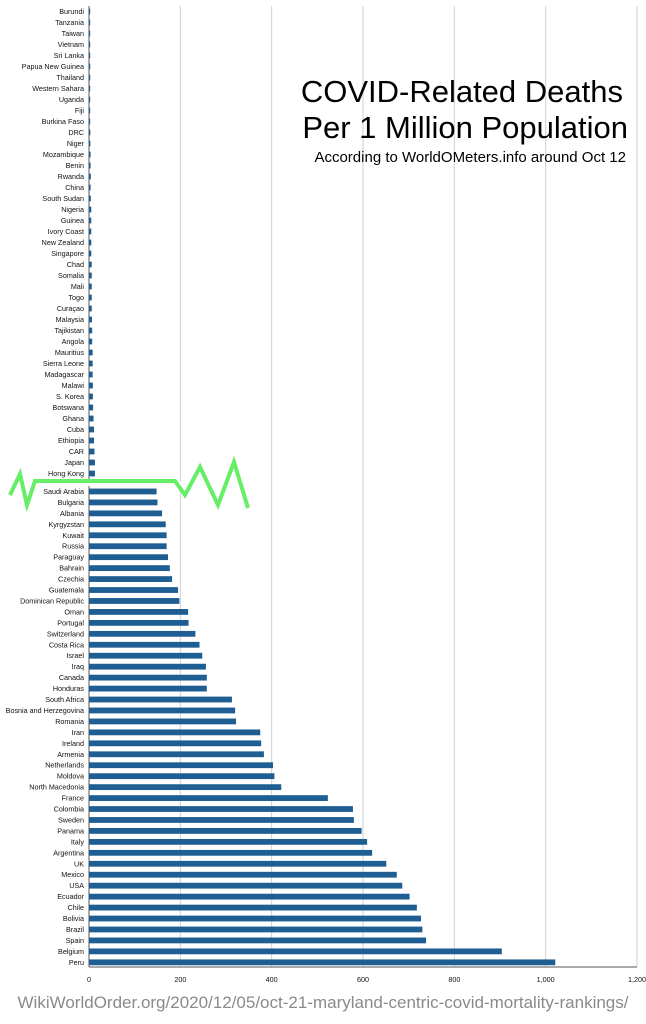  I want to click on category-label: Ecuador, so click(70, 896).